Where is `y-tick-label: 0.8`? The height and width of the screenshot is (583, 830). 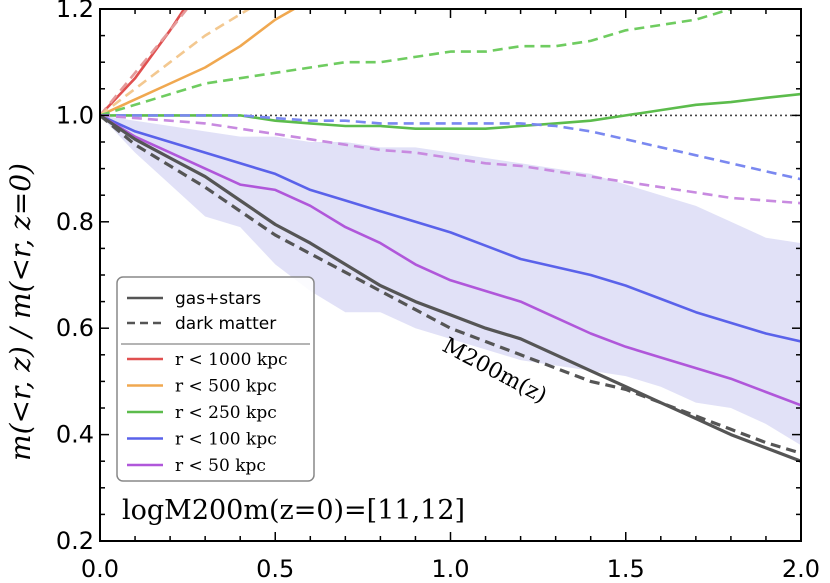
y-tick-label: 0.8 is located at coordinates (75, 222).